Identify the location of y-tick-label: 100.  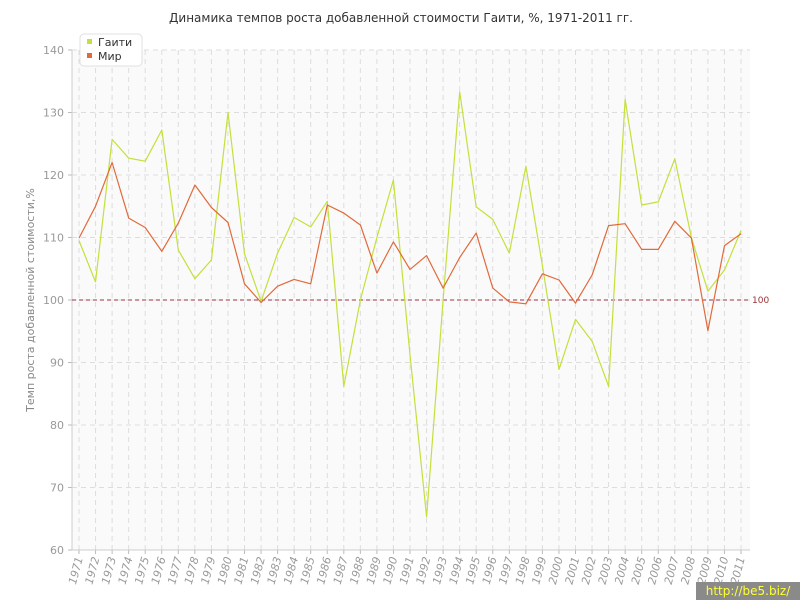
(53, 300).